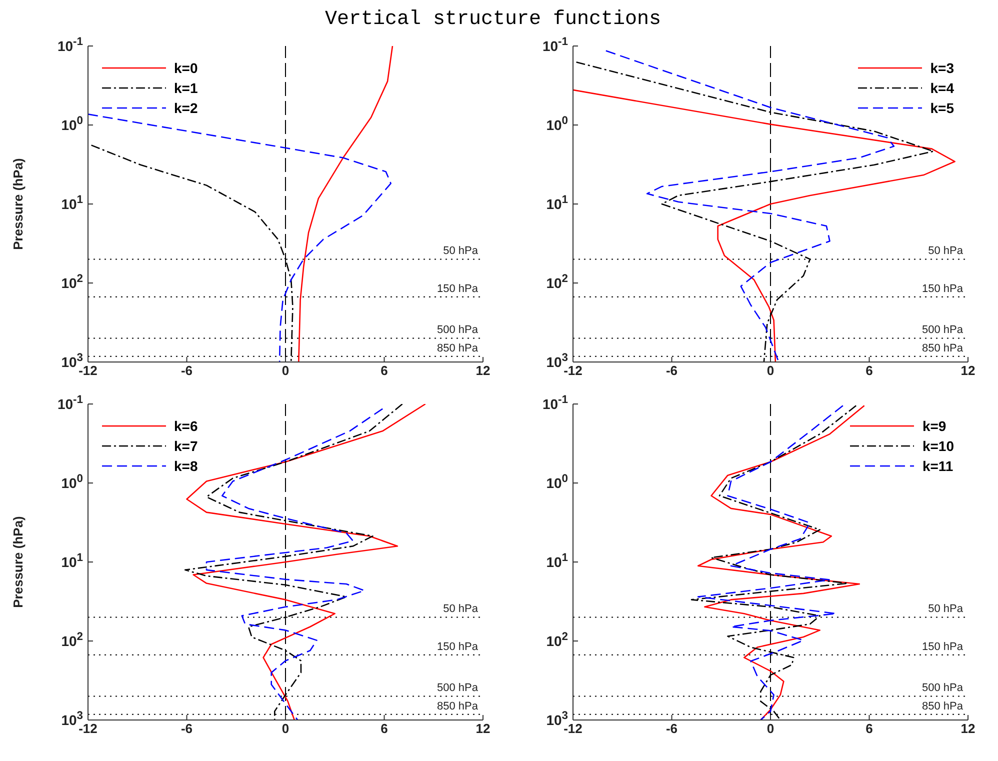  Describe the element at coordinates (493, 20) in the screenshot. I see `chart-title: Vertical structure functions` at that location.